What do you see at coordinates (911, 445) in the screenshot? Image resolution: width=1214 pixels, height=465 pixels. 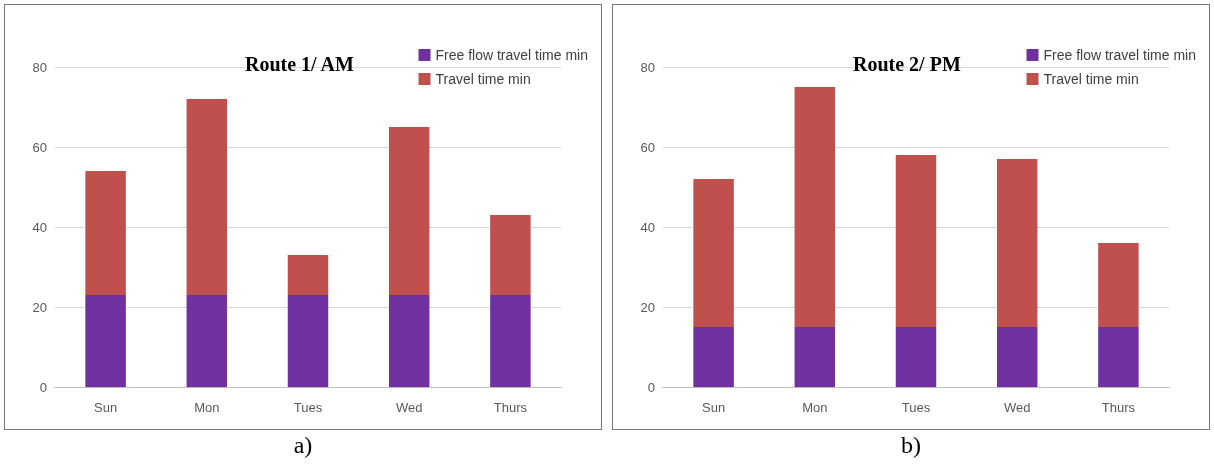 I see `text: b)` at bounding box center [911, 445].